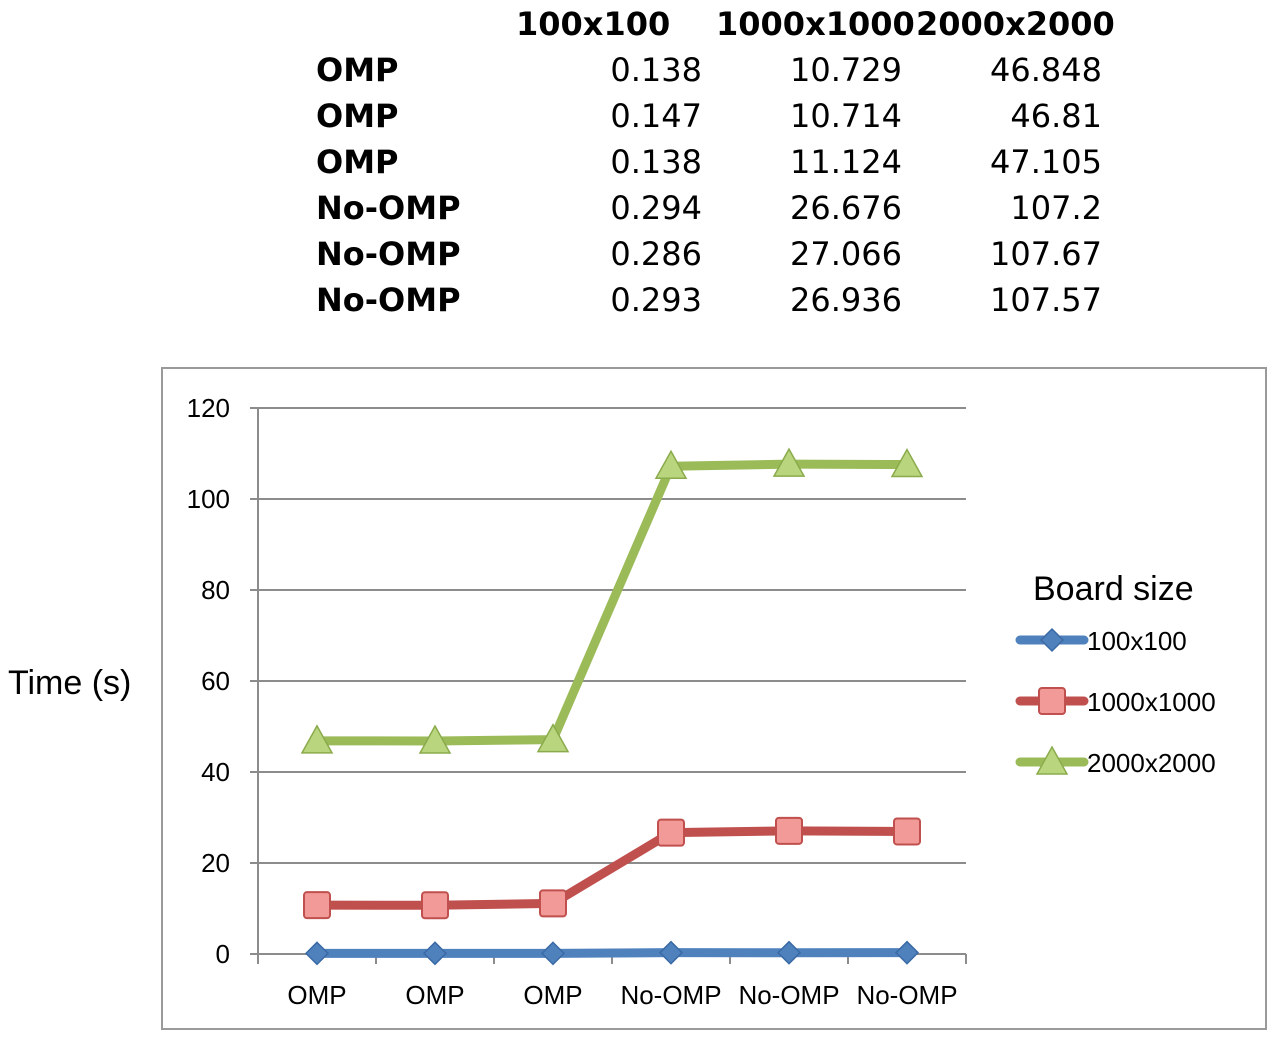  What do you see at coordinates (846, 300) in the screenshot?
I see `table-cell: 26.936` at bounding box center [846, 300].